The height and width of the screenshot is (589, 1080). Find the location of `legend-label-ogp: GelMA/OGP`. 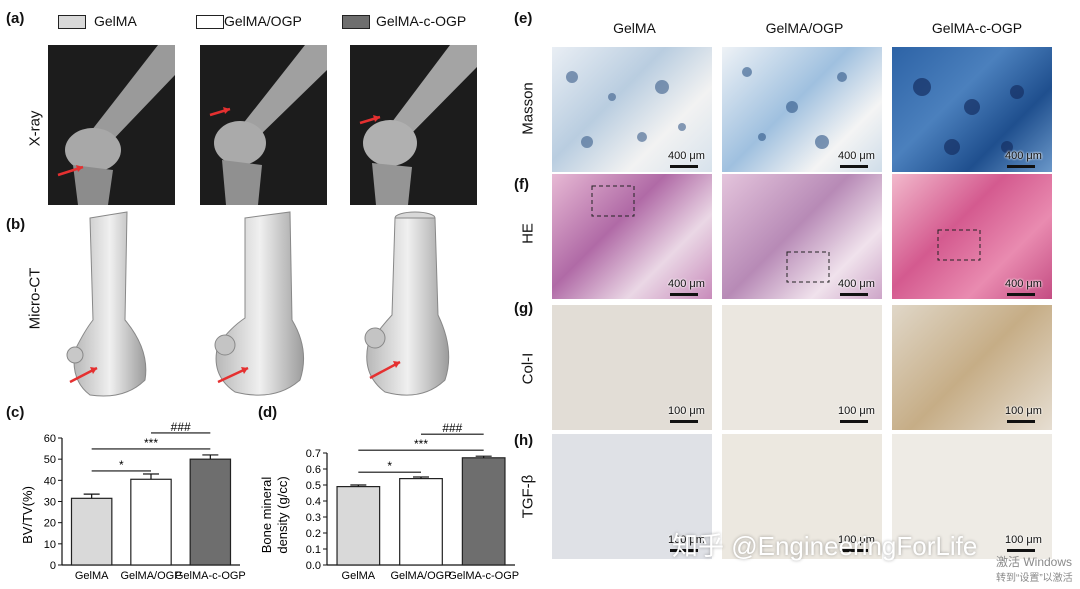

legend-label-ogp: GelMA/OGP is located at coordinates (263, 21).